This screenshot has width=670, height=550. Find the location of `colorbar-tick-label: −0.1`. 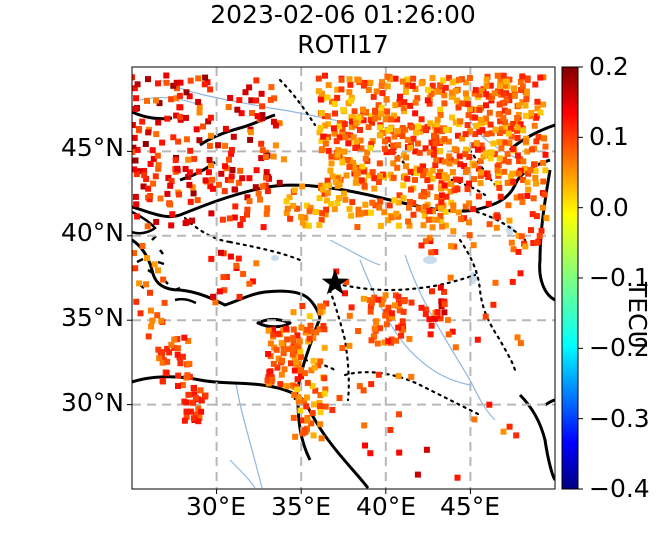

colorbar-tick-label: −0.1 is located at coordinates (619, 277).